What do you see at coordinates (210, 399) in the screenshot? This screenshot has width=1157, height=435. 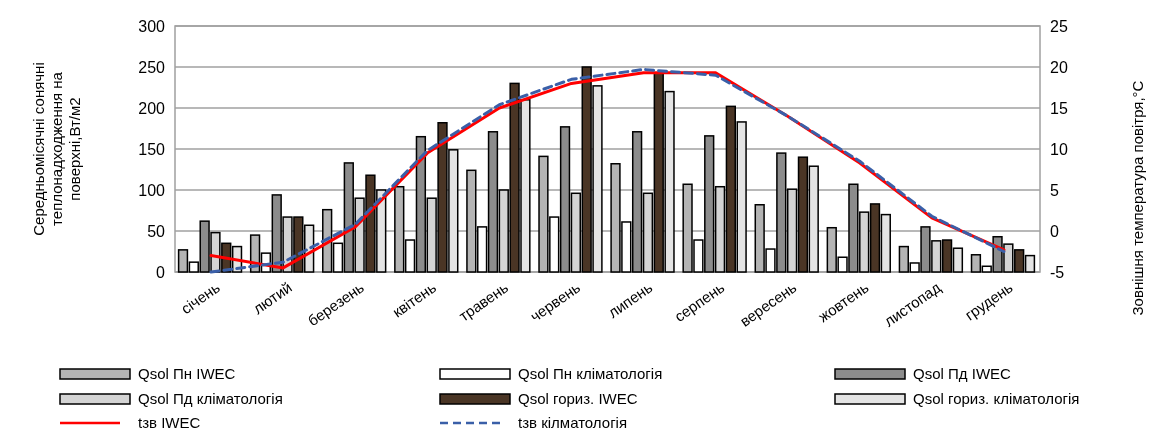 I see `legend-label: Qsol Пд кліматологія` at bounding box center [210, 399].